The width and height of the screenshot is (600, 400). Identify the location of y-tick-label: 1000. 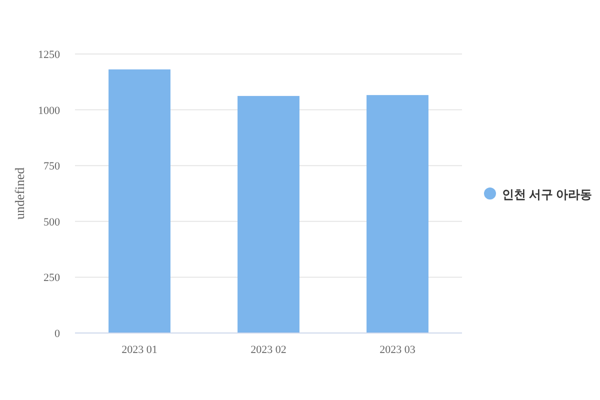
(49, 110).